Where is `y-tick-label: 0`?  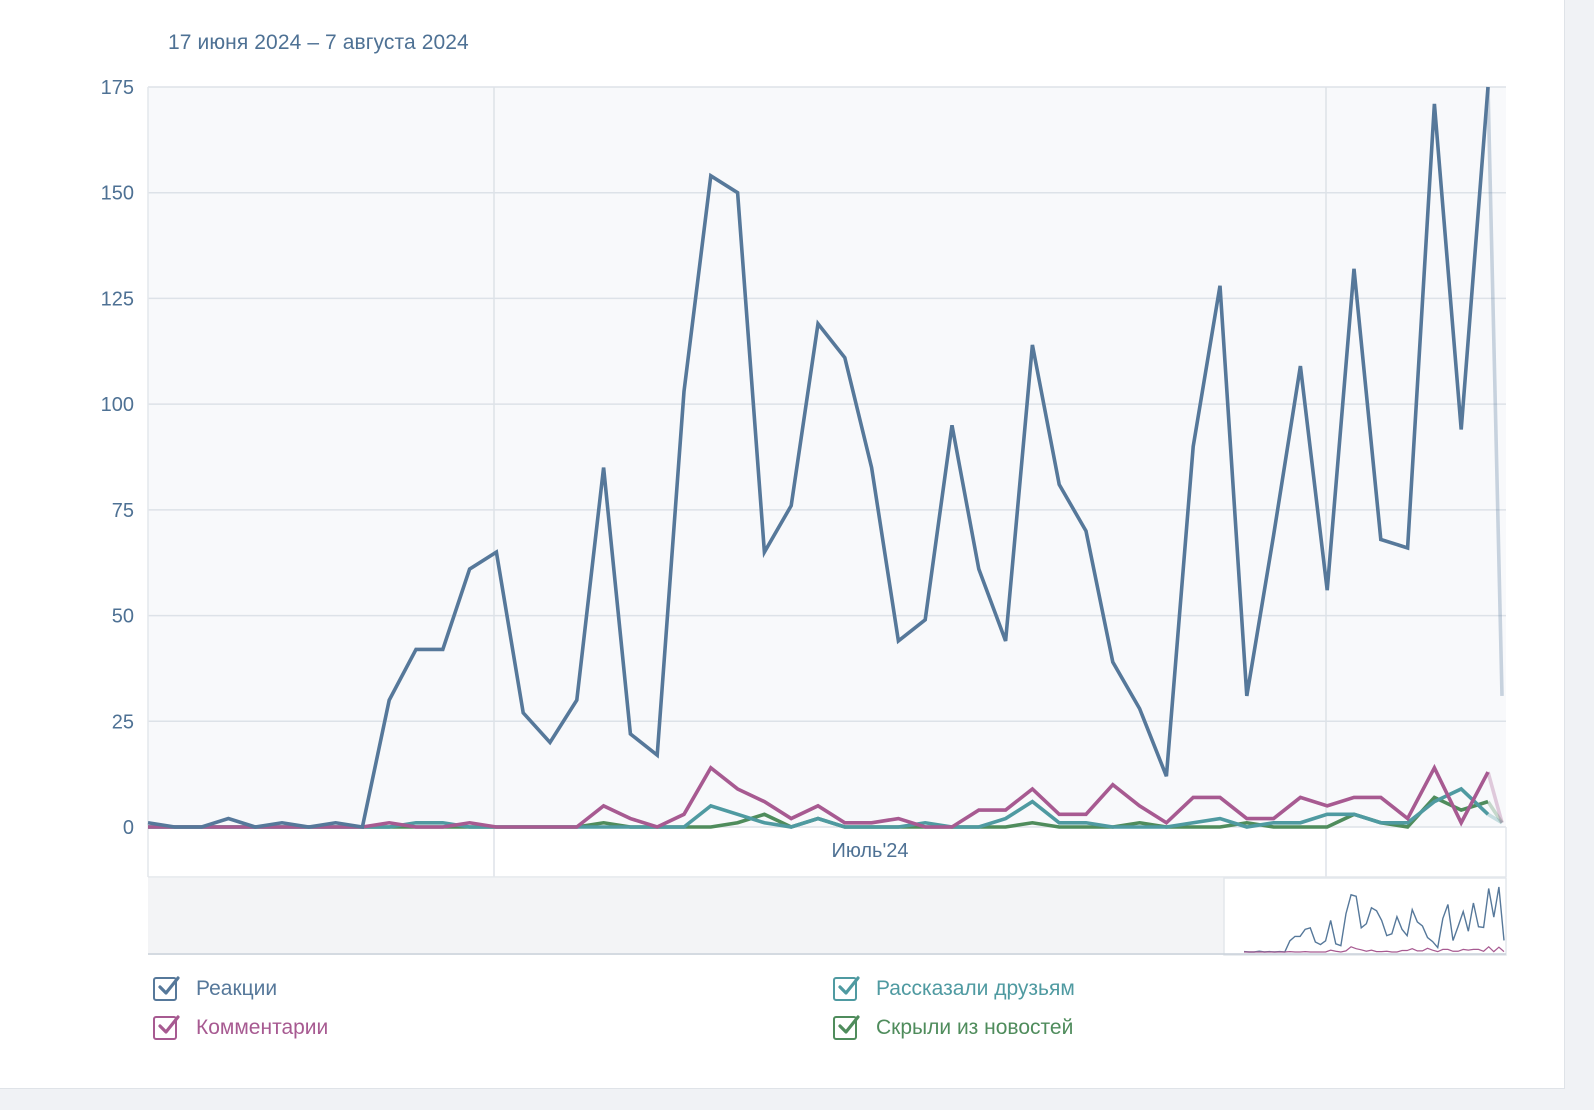
y-tick-label: 0 is located at coordinates (128, 828).